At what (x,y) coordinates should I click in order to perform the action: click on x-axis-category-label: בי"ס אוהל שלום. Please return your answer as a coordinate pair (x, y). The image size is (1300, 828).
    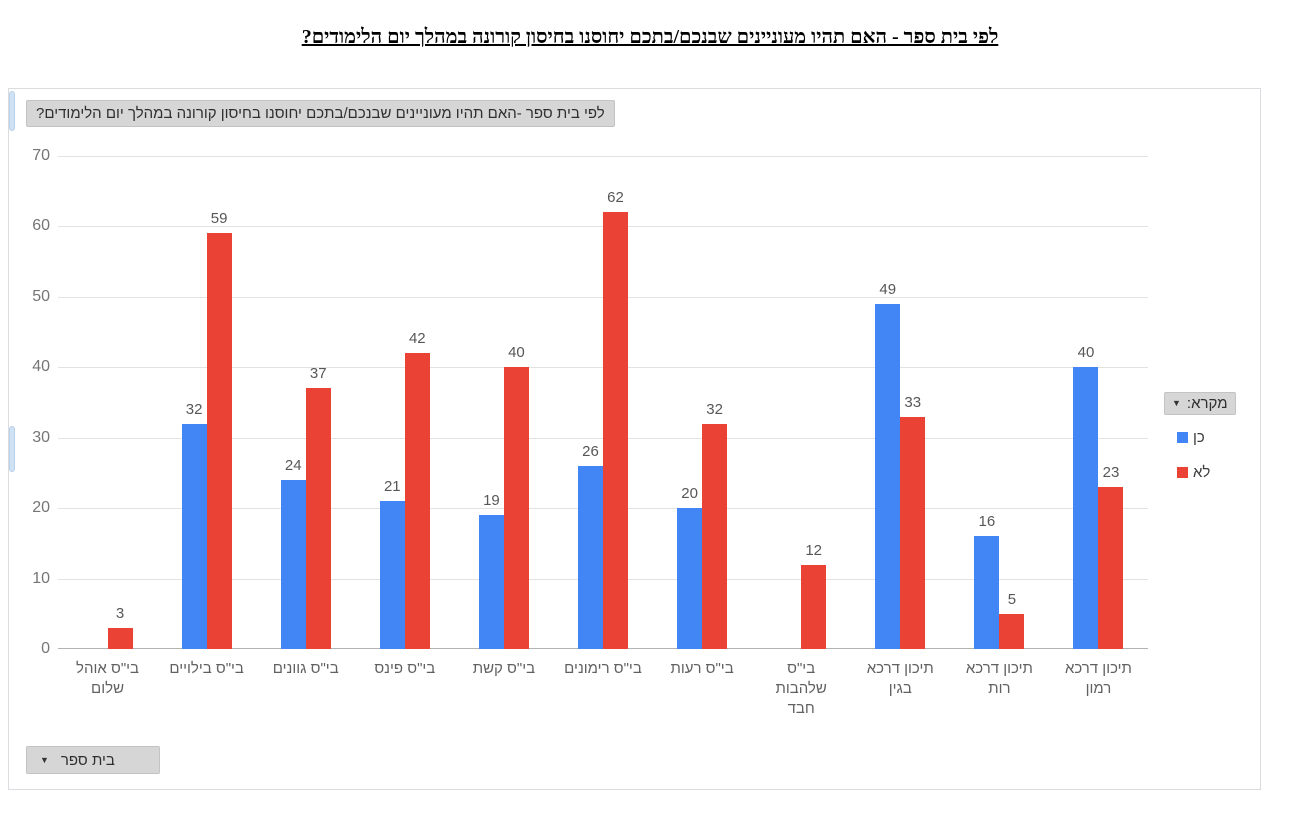
    Looking at the image, I should click on (108, 678).